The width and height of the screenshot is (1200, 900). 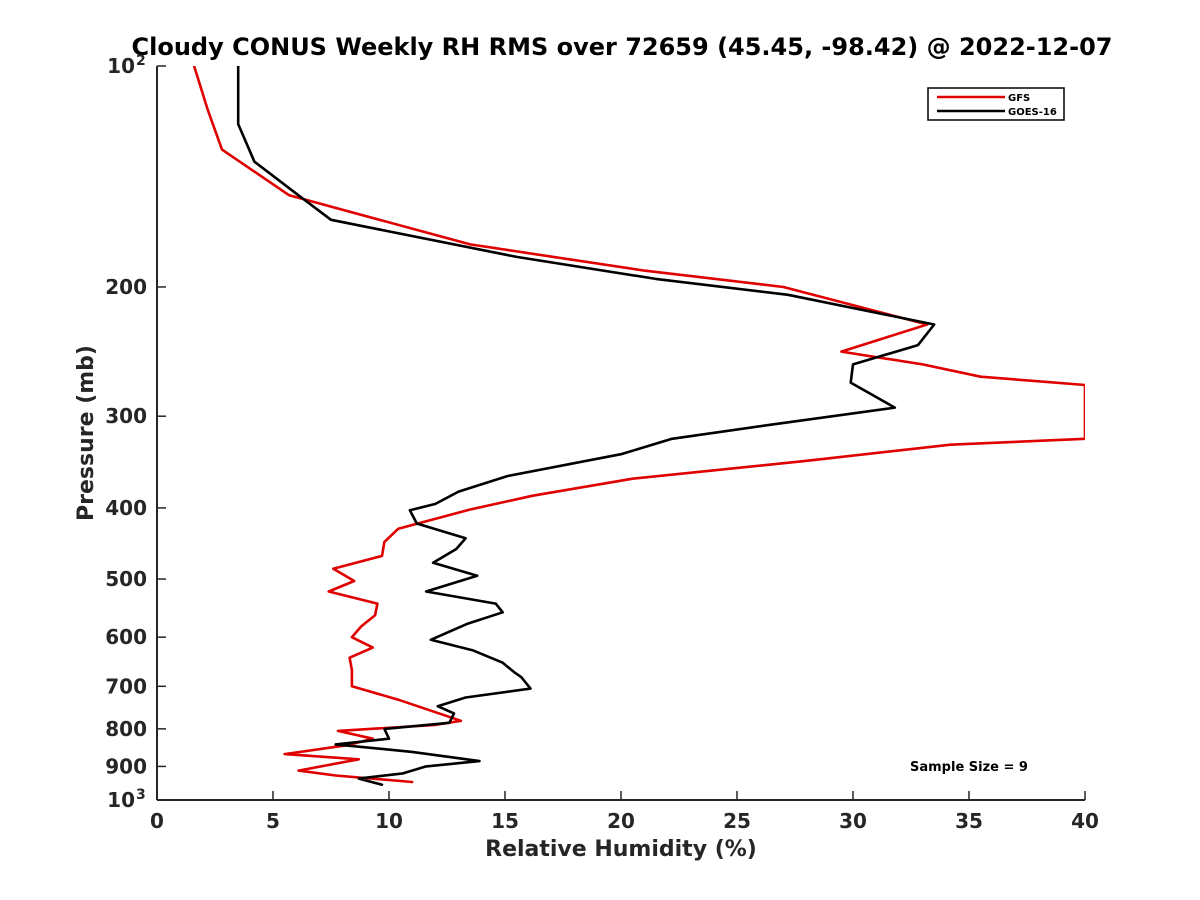 What do you see at coordinates (1019, 98) in the screenshot?
I see `legend-label-gfs: GFS` at bounding box center [1019, 98].